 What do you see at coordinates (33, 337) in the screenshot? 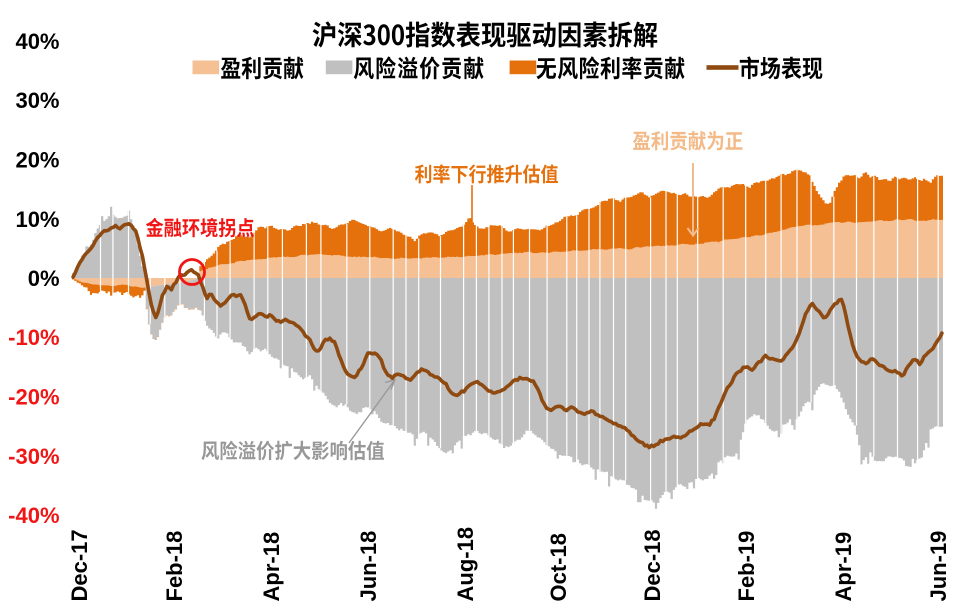
I see `svg-text: -10%` at bounding box center [33, 337].